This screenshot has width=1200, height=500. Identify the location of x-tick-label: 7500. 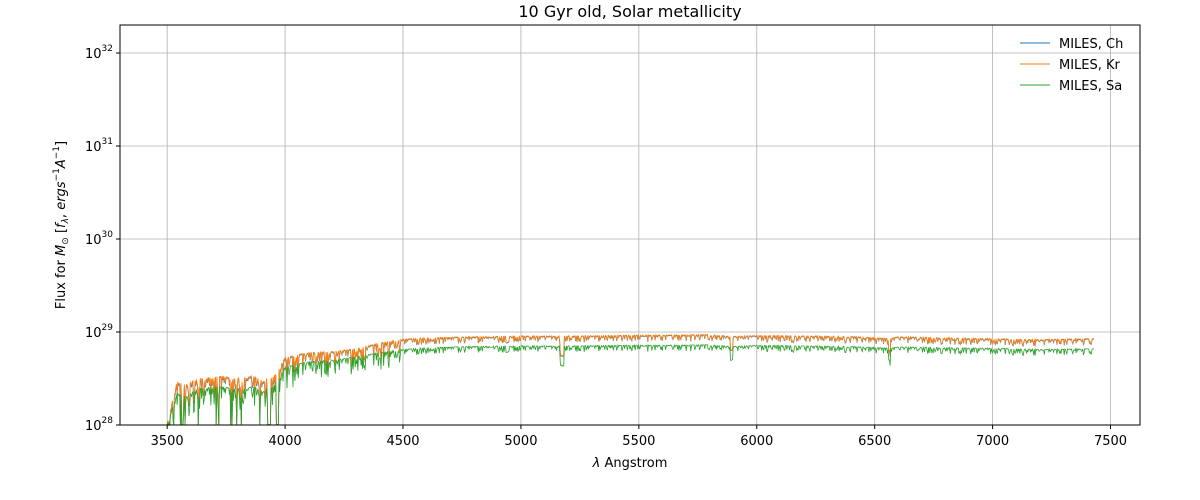
(1110, 441).